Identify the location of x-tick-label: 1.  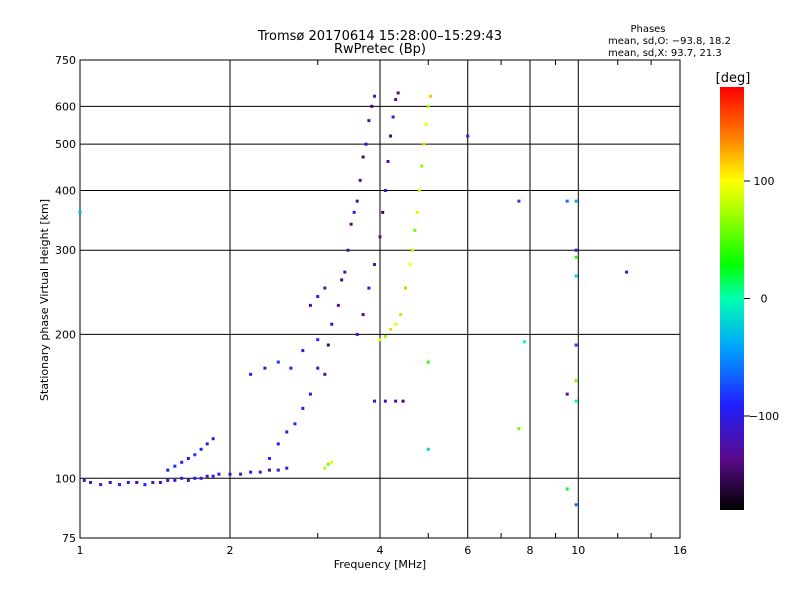
(80, 550).